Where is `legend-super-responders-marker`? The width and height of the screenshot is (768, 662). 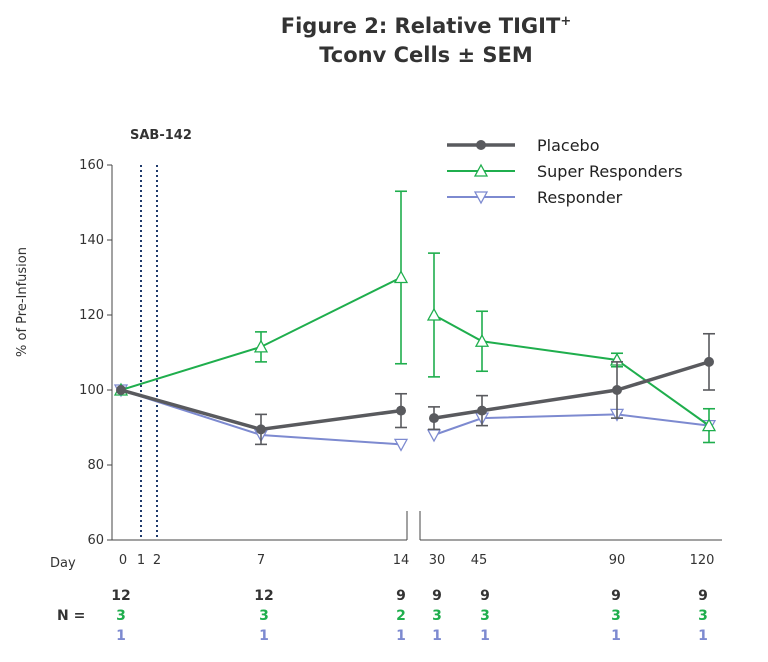
legend-super-responders-marker is located at coordinates (481, 170).